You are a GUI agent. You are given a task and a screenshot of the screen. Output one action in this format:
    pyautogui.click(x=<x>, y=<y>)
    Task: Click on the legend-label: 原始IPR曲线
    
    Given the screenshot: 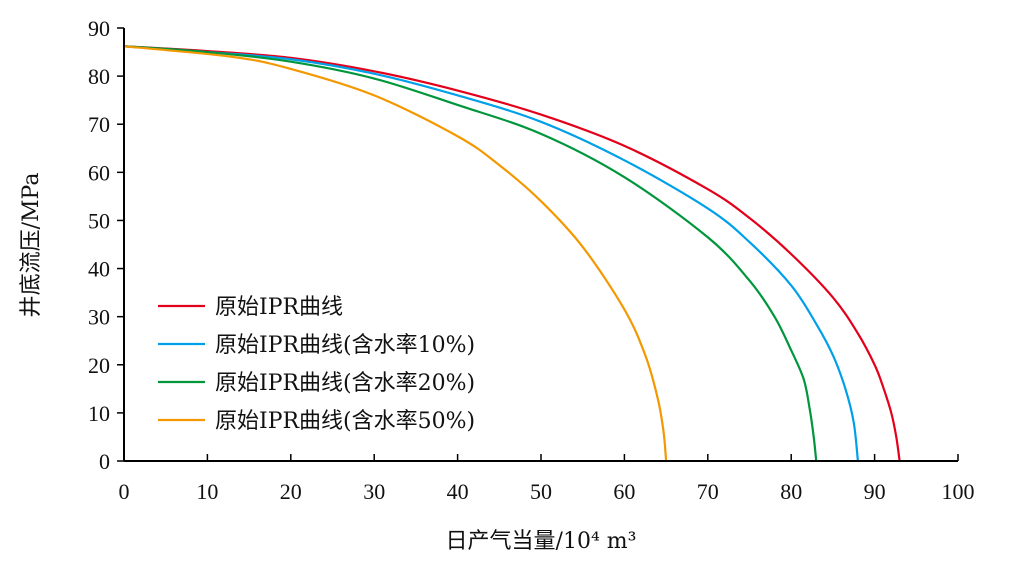 What is the action you would take?
    pyautogui.click(x=279, y=307)
    